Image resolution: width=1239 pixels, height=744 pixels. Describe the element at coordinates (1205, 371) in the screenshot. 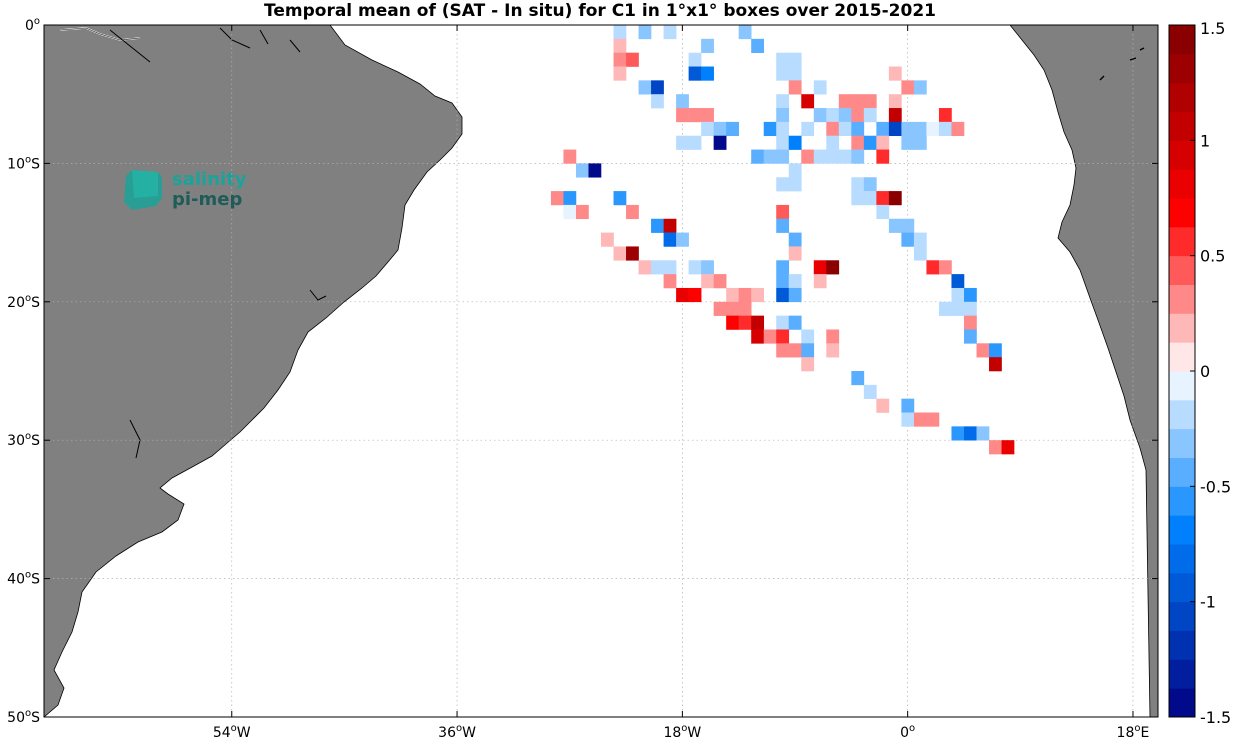

I see `colorbar-tick-label: 0` at that location.